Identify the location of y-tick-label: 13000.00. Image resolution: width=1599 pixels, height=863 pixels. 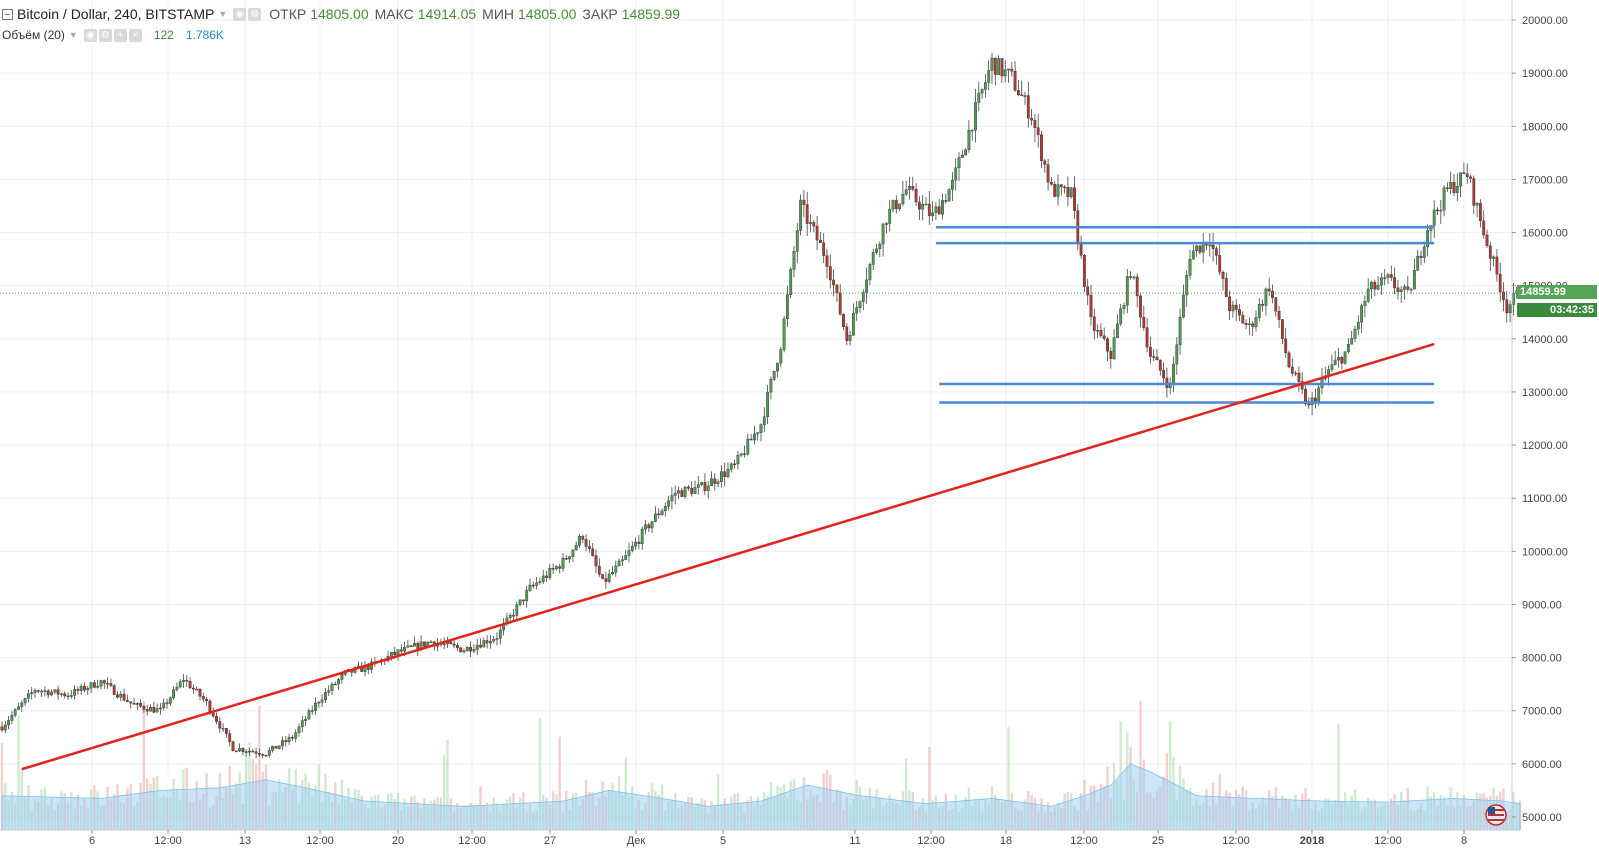
(1545, 393).